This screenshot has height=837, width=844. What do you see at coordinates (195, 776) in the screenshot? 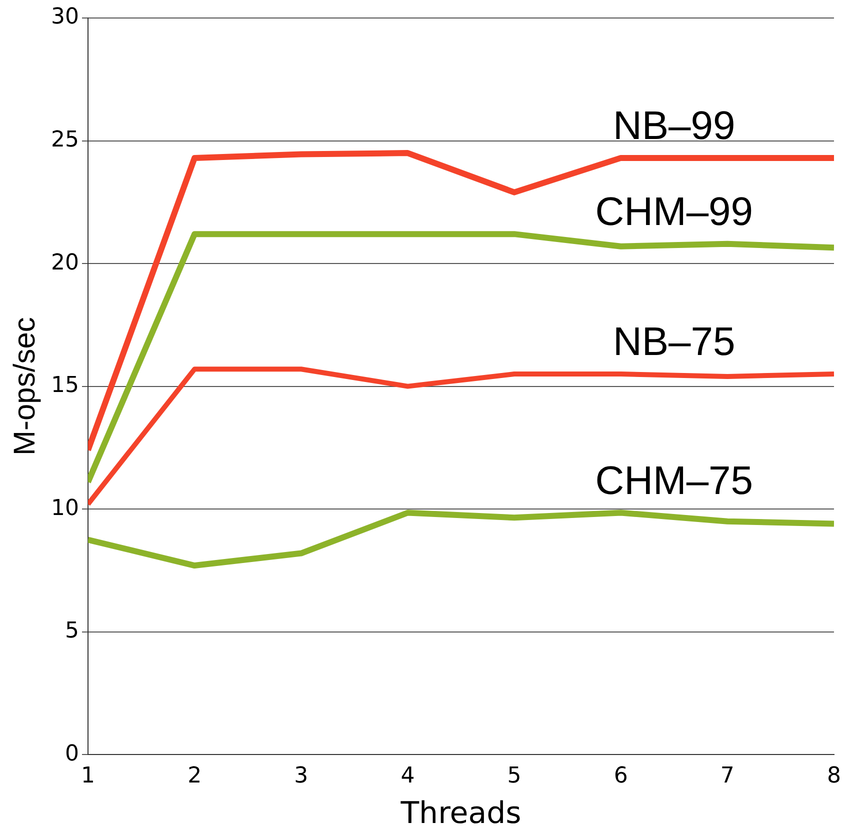
I see `x-tick-label: 2` at bounding box center [195, 776].